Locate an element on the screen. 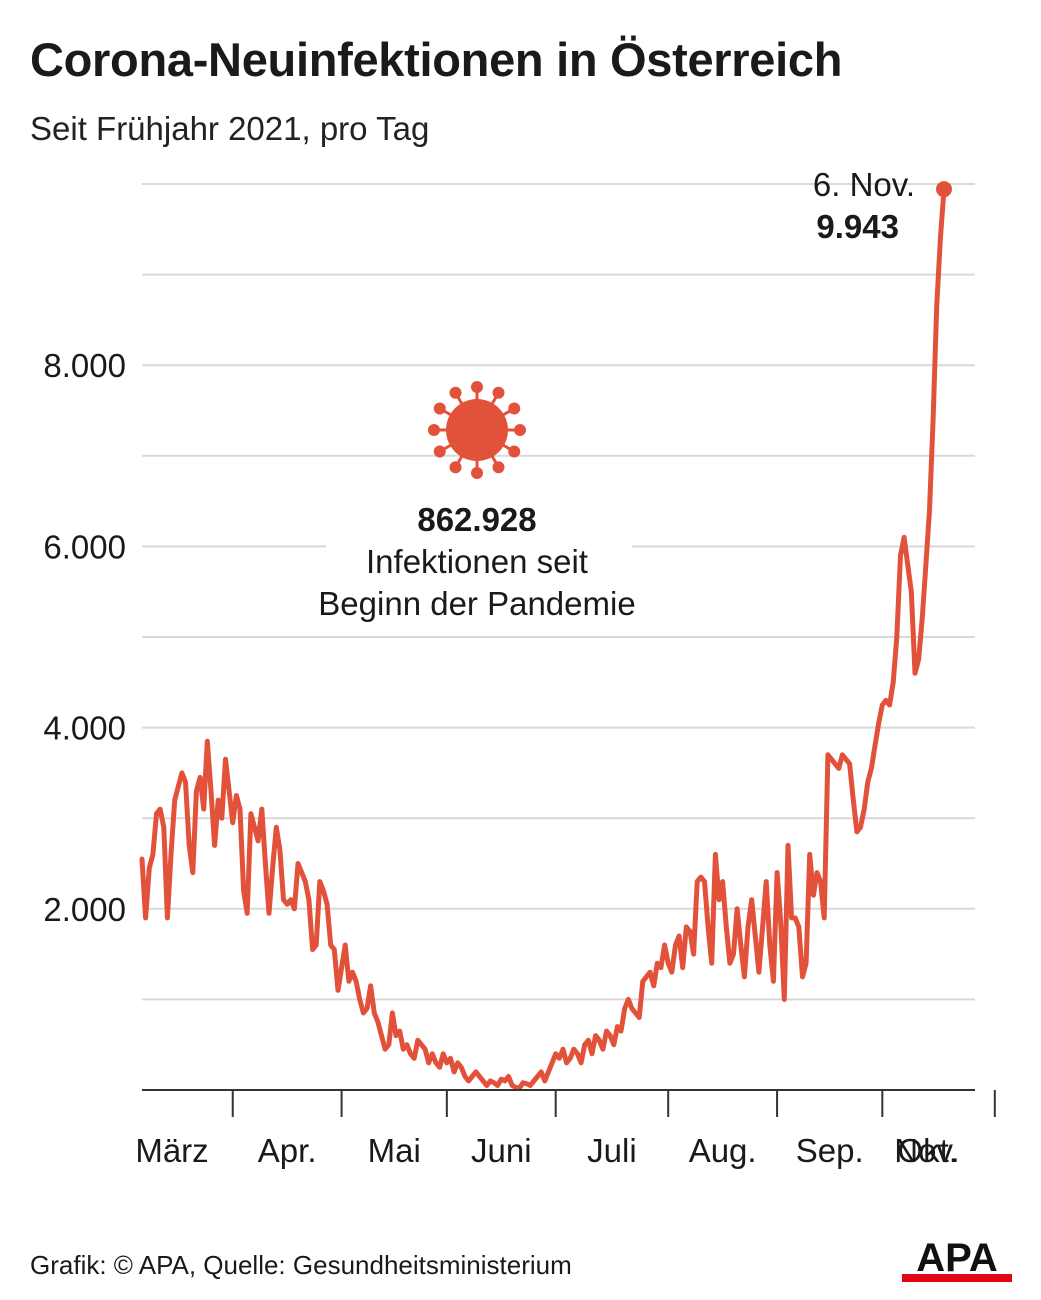  last-point-value-label: 9.943 is located at coordinates (857, 226).